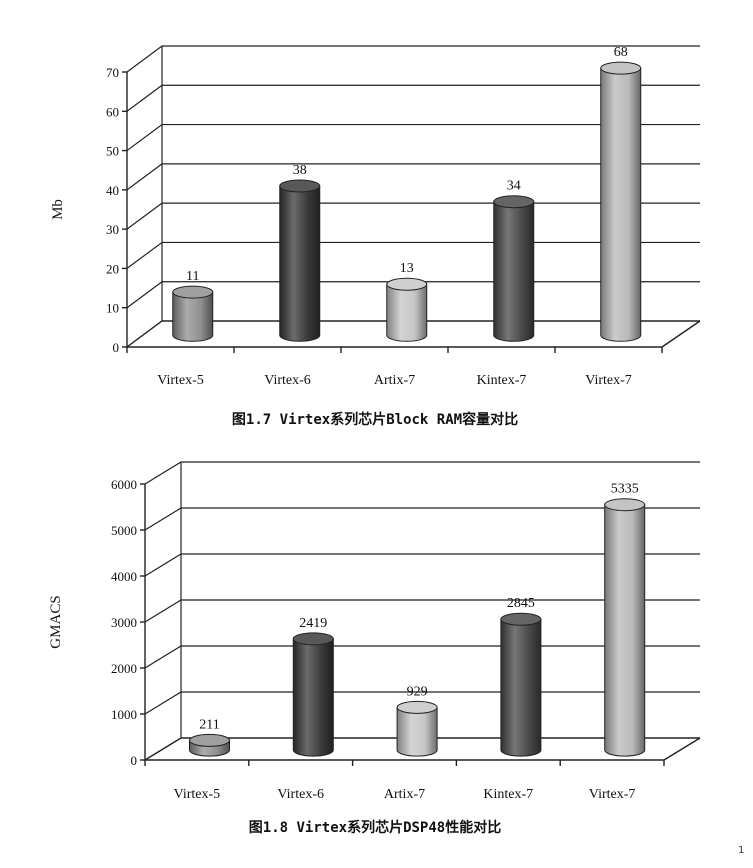  I want to click on dsp-value-label-1: 2419, so click(313, 623).